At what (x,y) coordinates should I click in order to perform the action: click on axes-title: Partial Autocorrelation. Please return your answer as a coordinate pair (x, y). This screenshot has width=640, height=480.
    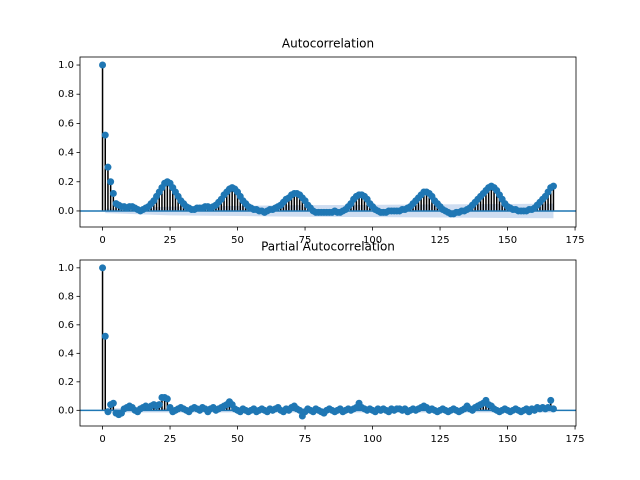
    Looking at the image, I should click on (328, 247).